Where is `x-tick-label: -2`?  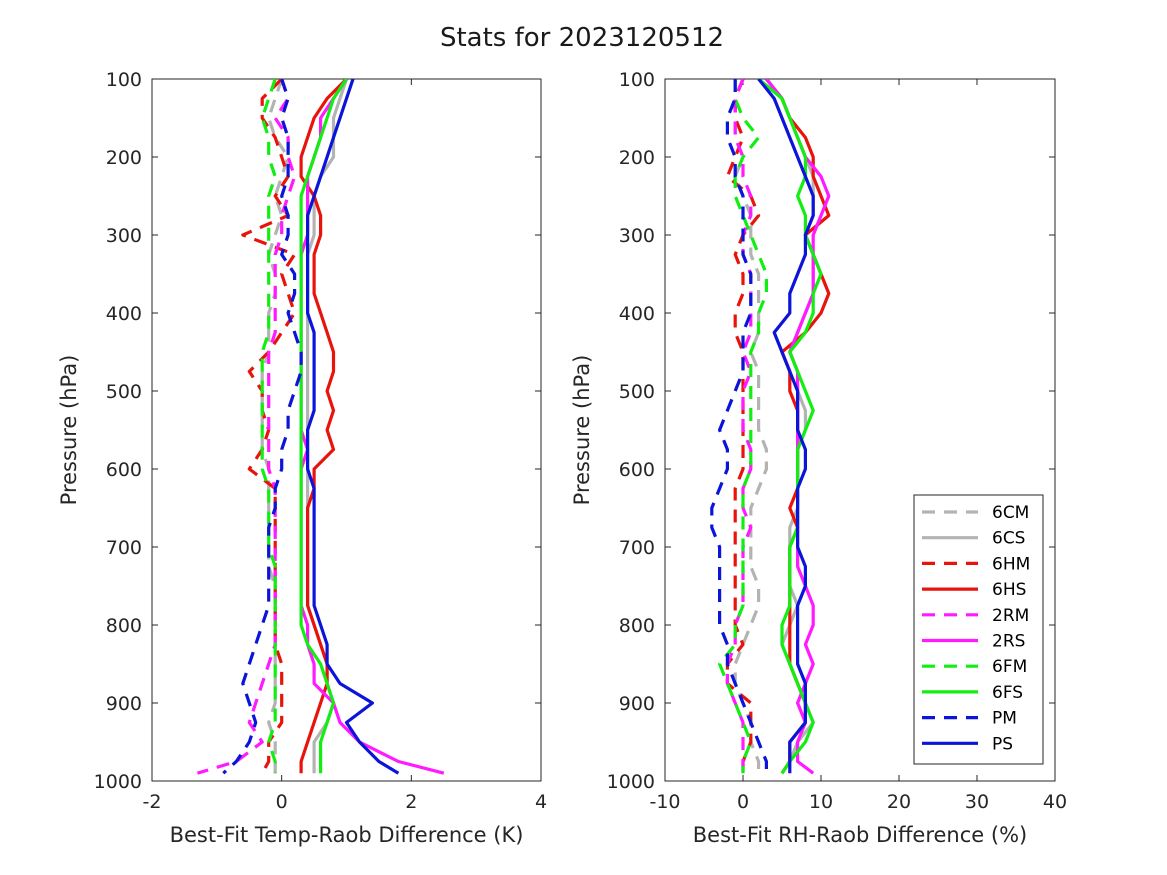
x-tick-label: -2 is located at coordinates (152, 802).